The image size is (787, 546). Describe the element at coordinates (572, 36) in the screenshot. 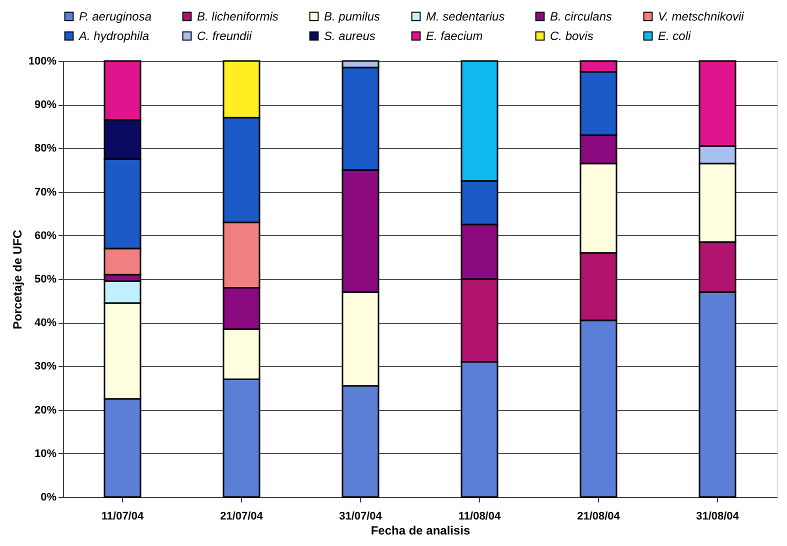

I see `legend-label: C. bovis` at that location.